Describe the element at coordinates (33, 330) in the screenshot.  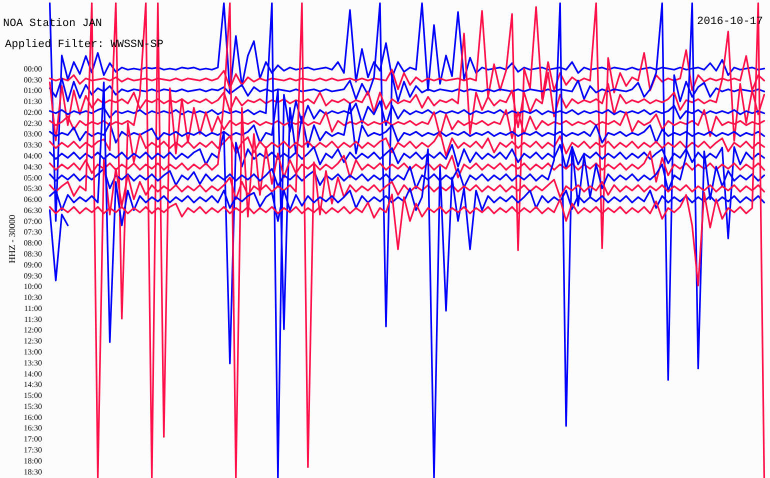
I see `y-tick-label: 12:00` at that location.